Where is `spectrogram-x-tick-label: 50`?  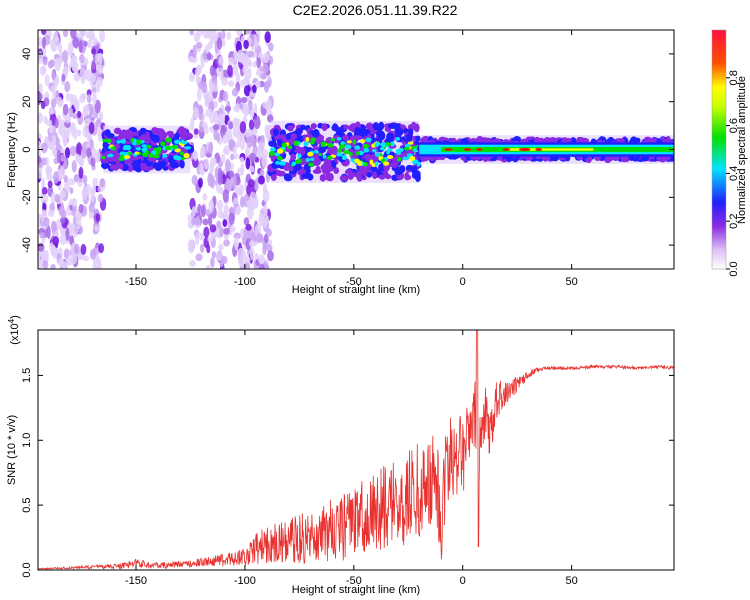 spectrogram-x-tick-label: 50 is located at coordinates (572, 282).